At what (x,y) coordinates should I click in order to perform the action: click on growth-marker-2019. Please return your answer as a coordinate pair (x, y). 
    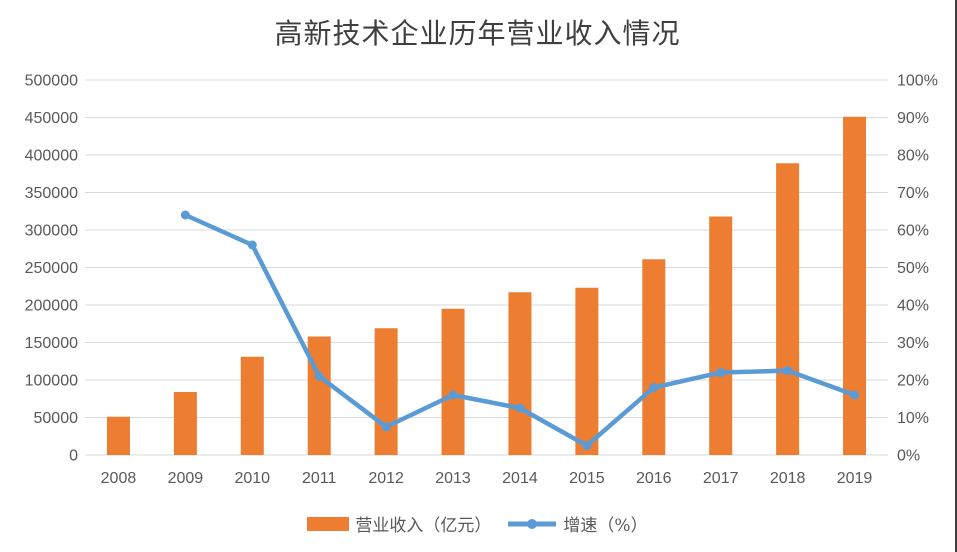
    Looking at the image, I should click on (855, 395).